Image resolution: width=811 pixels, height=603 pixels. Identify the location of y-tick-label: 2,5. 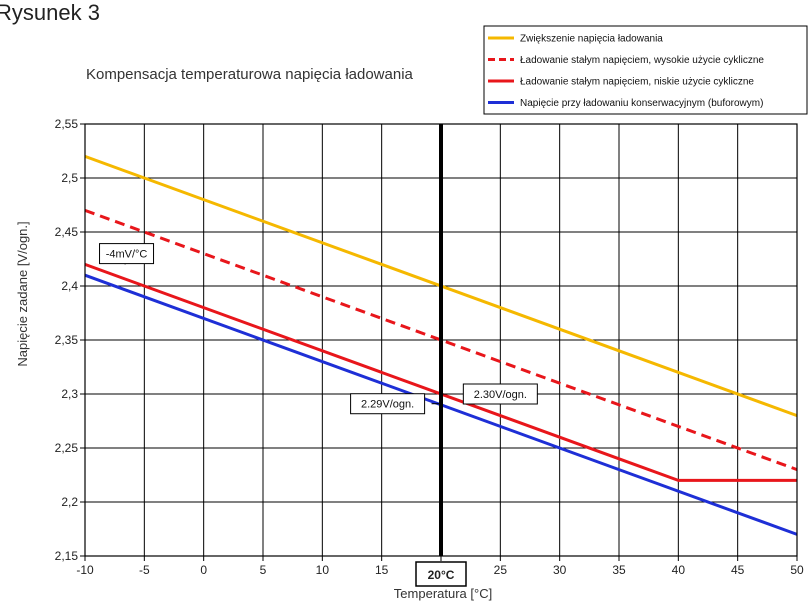
(69, 178).